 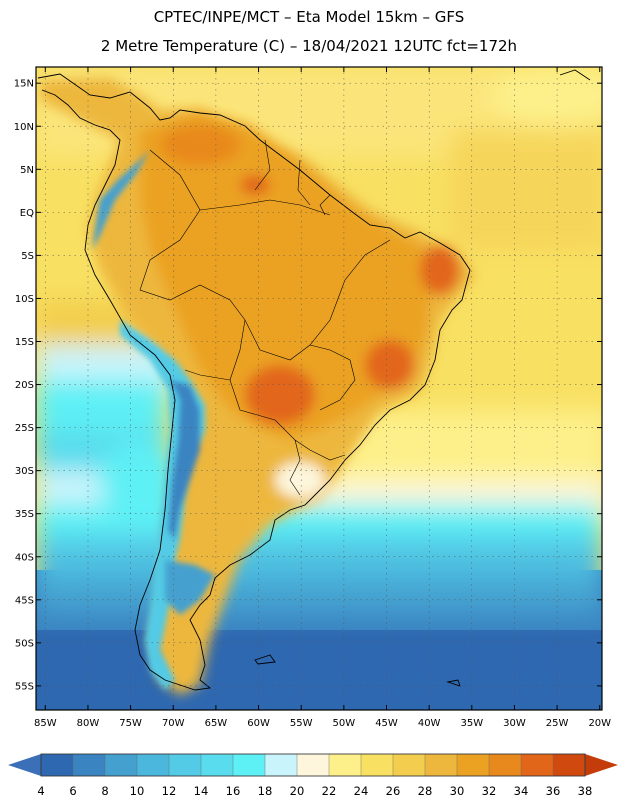 I want to click on lon-label: 75W, so click(x=130, y=723).